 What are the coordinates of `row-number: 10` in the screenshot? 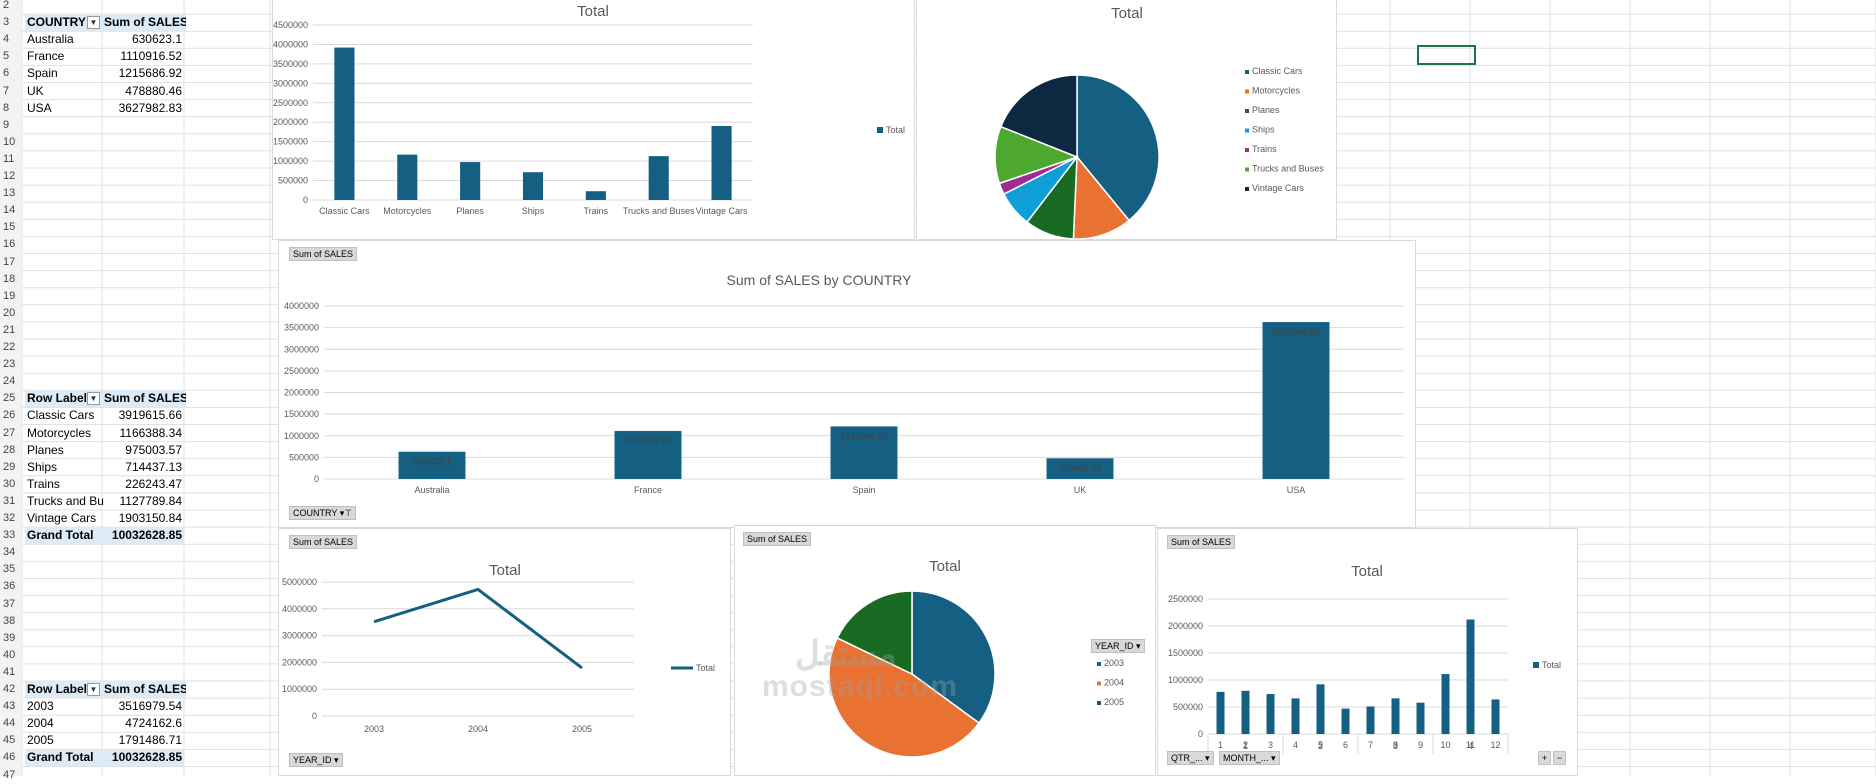 It's located at (9, 141).